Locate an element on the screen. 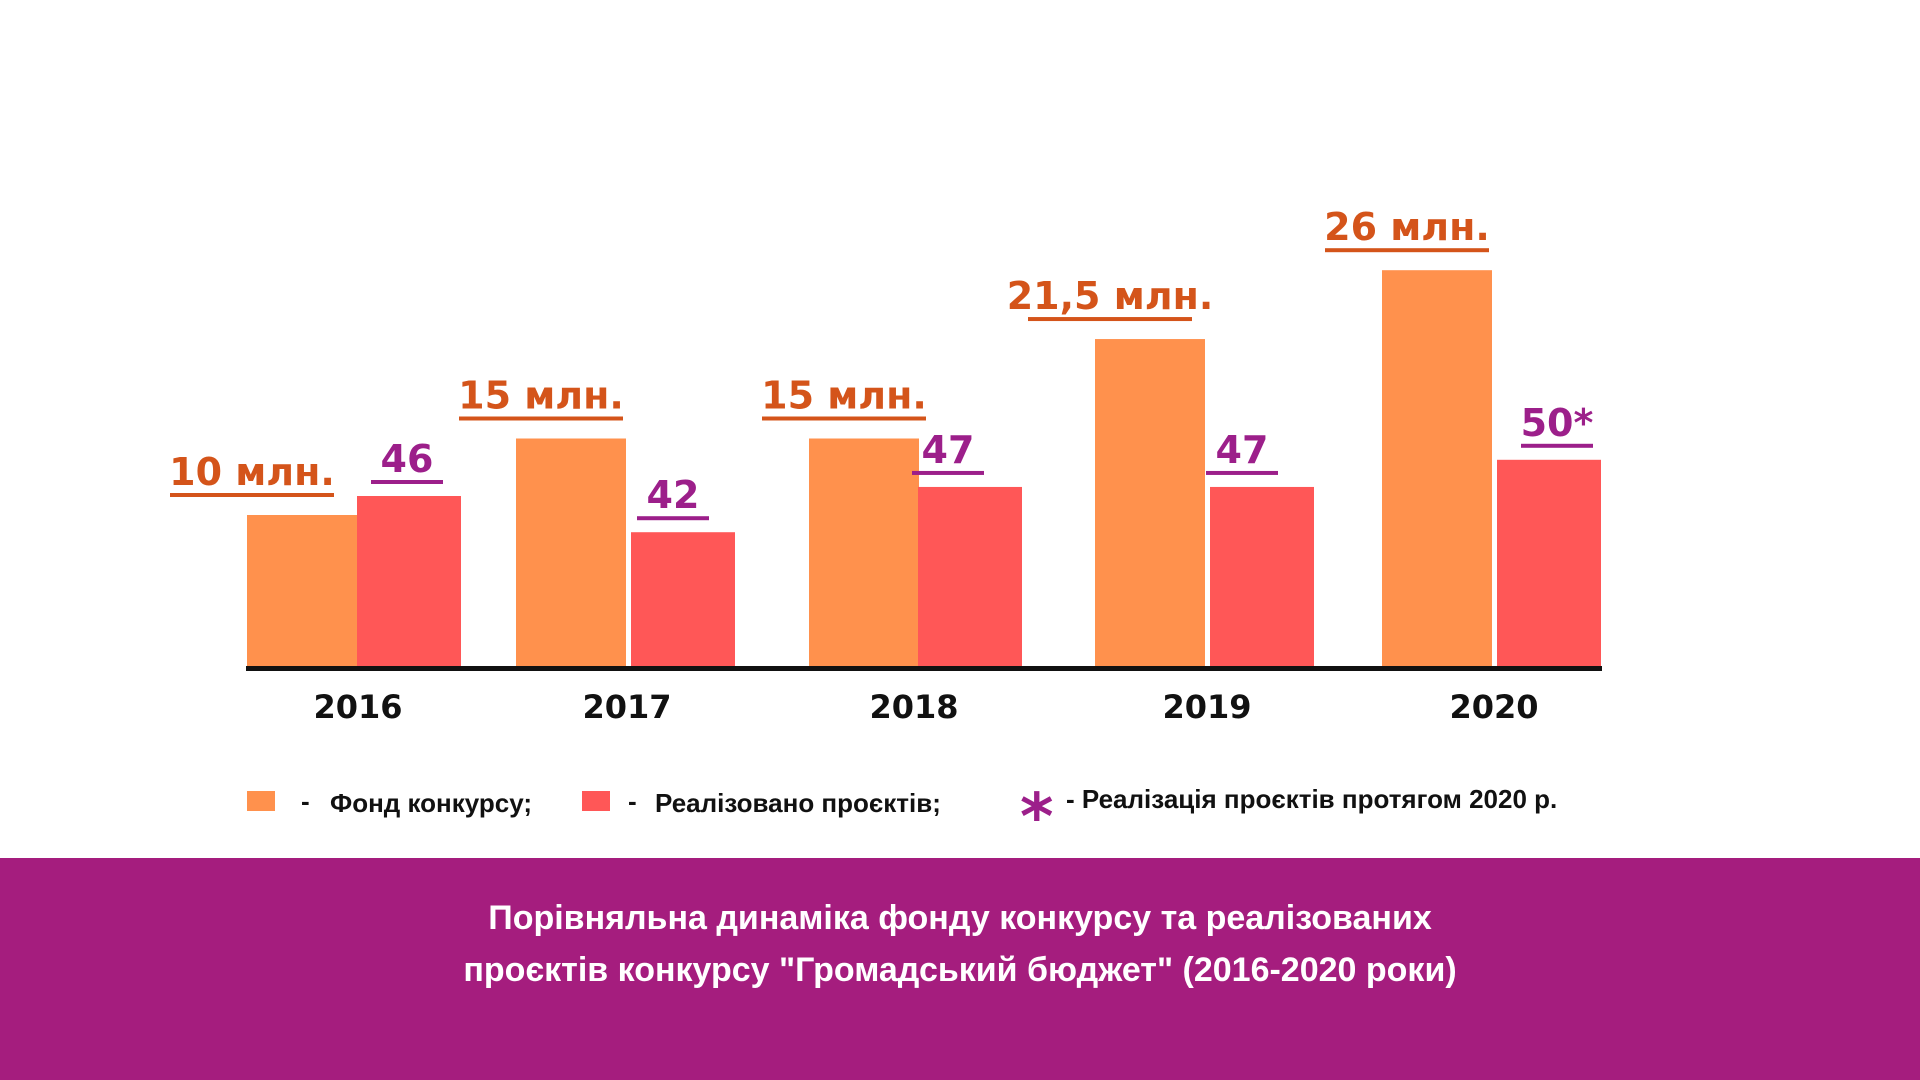 The image size is (1920, 1080). bar-projects-2019 is located at coordinates (1262, 577).